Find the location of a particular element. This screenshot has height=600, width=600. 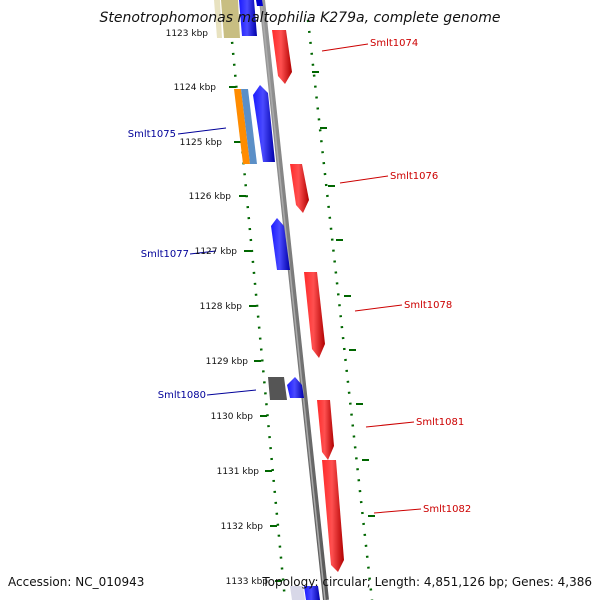

gene-smlt1077-arrow is located at coordinates (280, 244).